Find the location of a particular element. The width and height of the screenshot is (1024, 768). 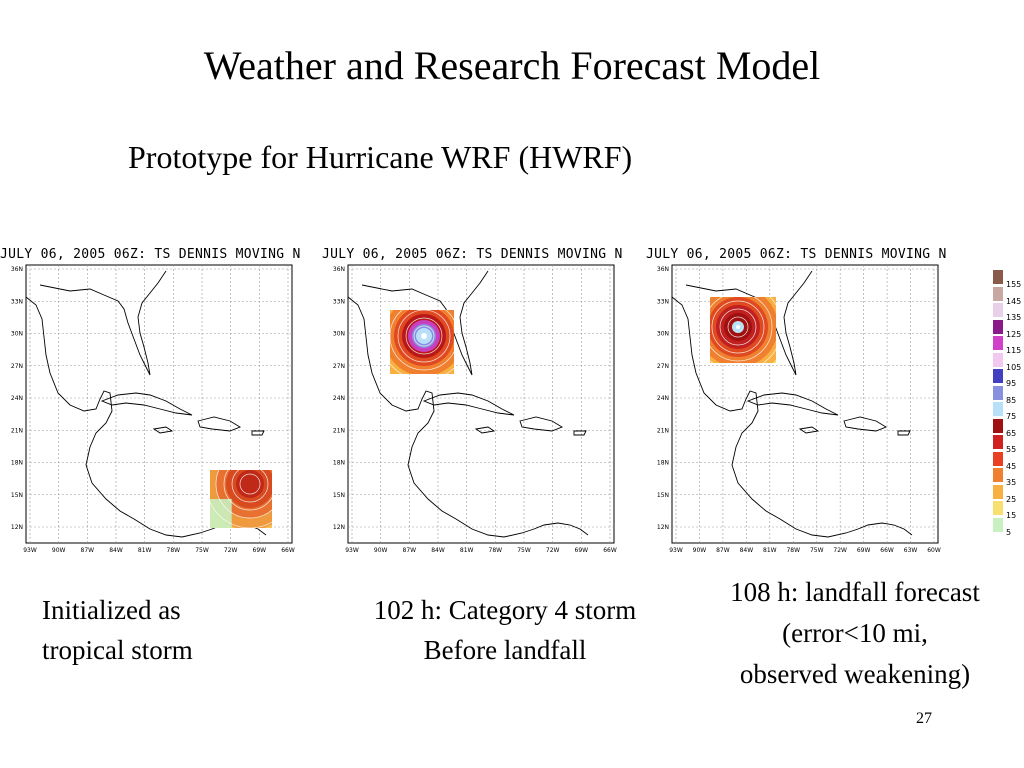

colorbar-label: 15 is located at coordinates (1011, 515).